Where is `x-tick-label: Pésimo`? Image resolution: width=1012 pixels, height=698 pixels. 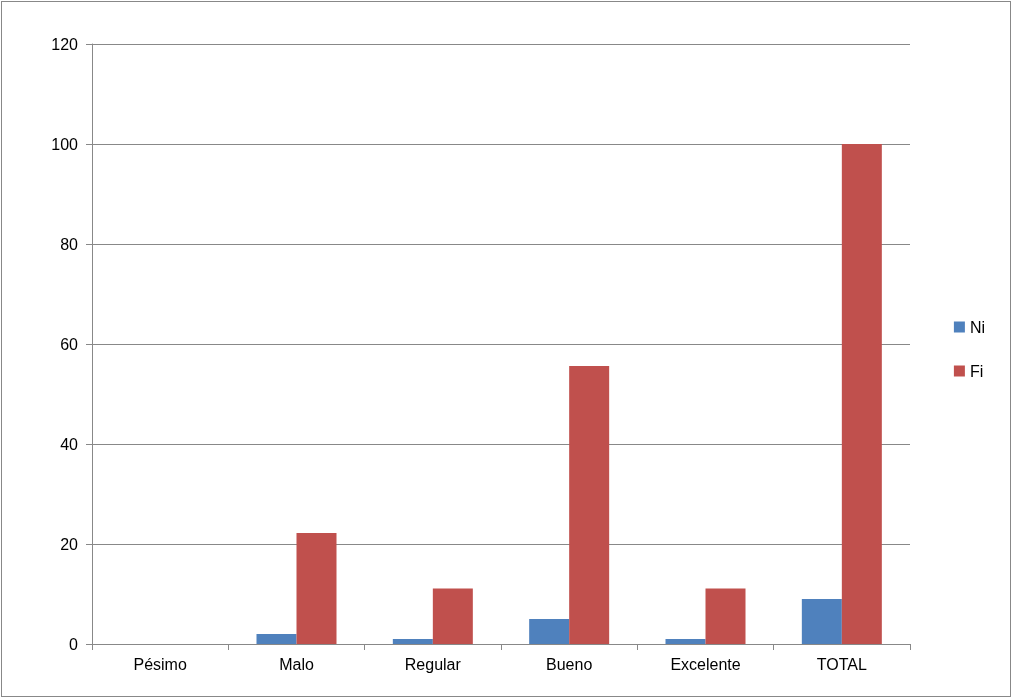 x-tick-label: Pésimo is located at coordinates (160, 664).